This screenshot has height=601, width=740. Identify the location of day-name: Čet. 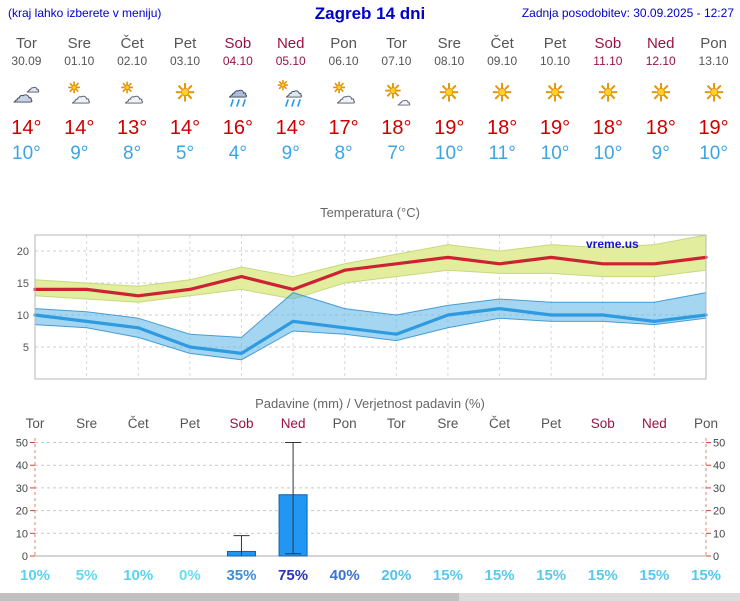
(132, 43).